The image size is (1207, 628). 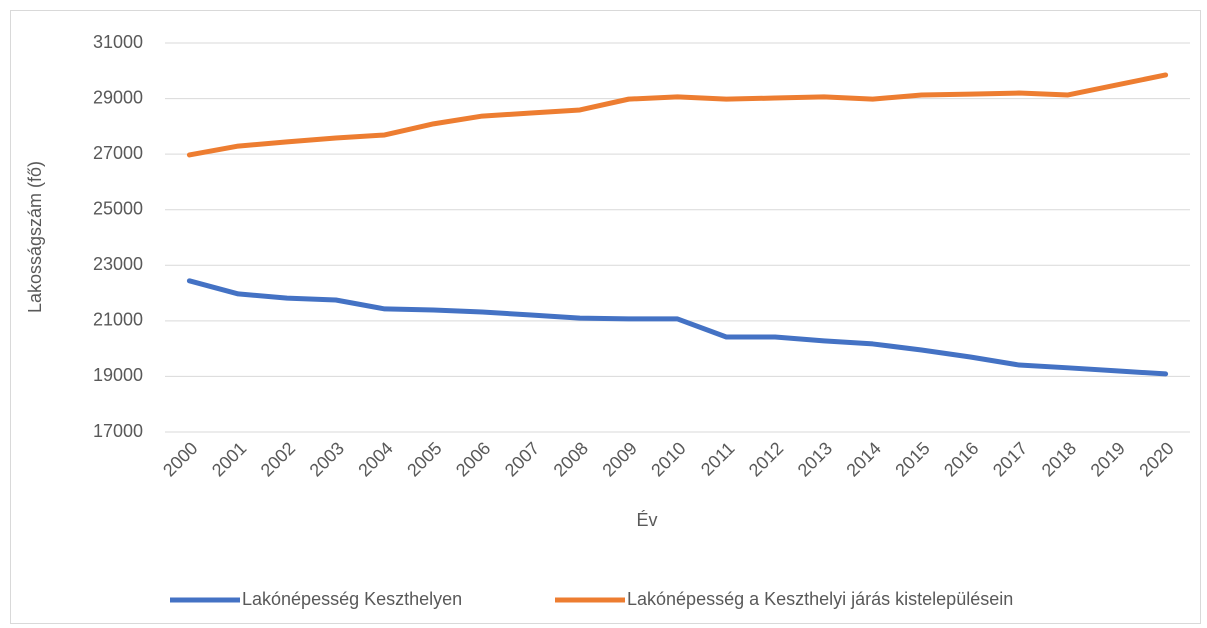 I want to click on y-tick-label: 25000, so click(x=118, y=208).